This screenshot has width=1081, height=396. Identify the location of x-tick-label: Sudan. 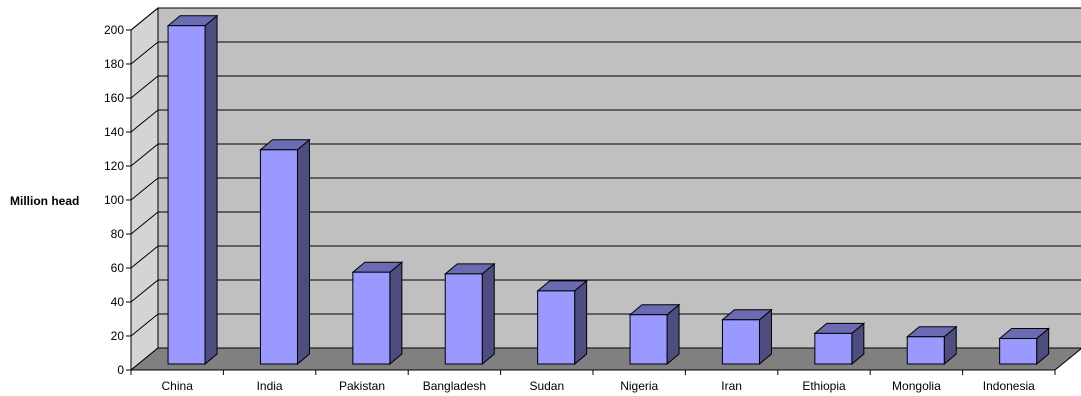
(546, 386).